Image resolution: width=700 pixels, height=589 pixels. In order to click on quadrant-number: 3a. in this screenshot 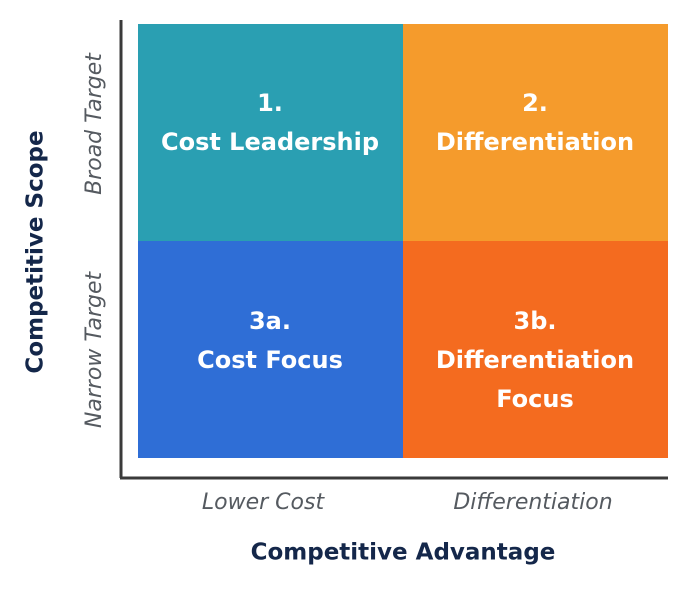, I will do `click(270, 321)`.